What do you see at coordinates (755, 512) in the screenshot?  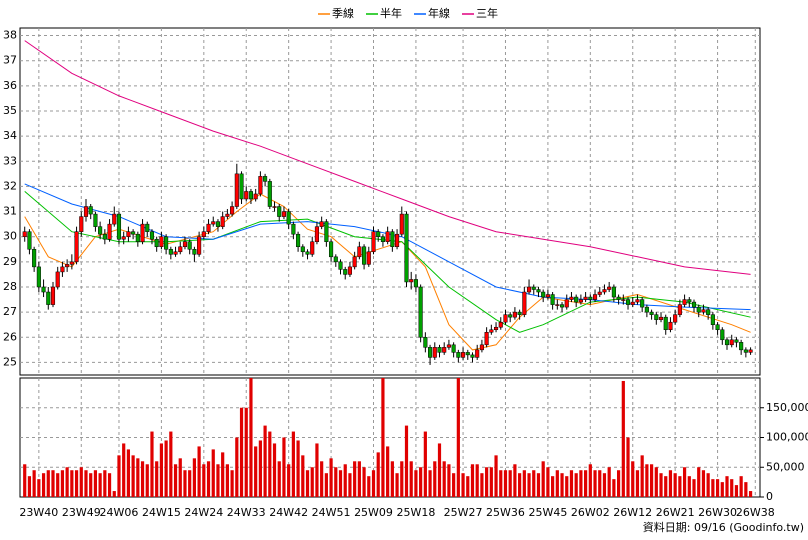 I see `x-tick-label: 26W38` at bounding box center [755, 512].